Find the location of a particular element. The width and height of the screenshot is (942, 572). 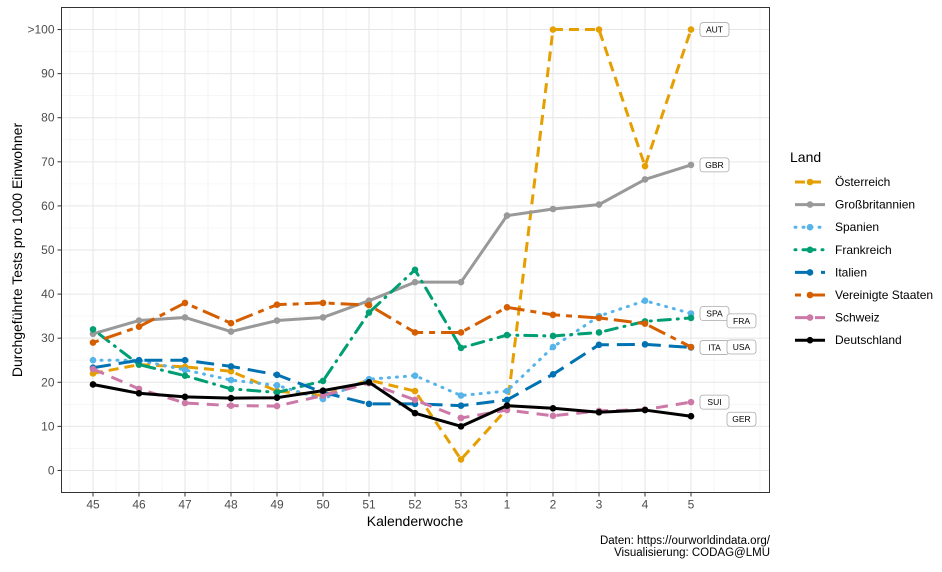

end-label-fra: FRA is located at coordinates (741, 321).